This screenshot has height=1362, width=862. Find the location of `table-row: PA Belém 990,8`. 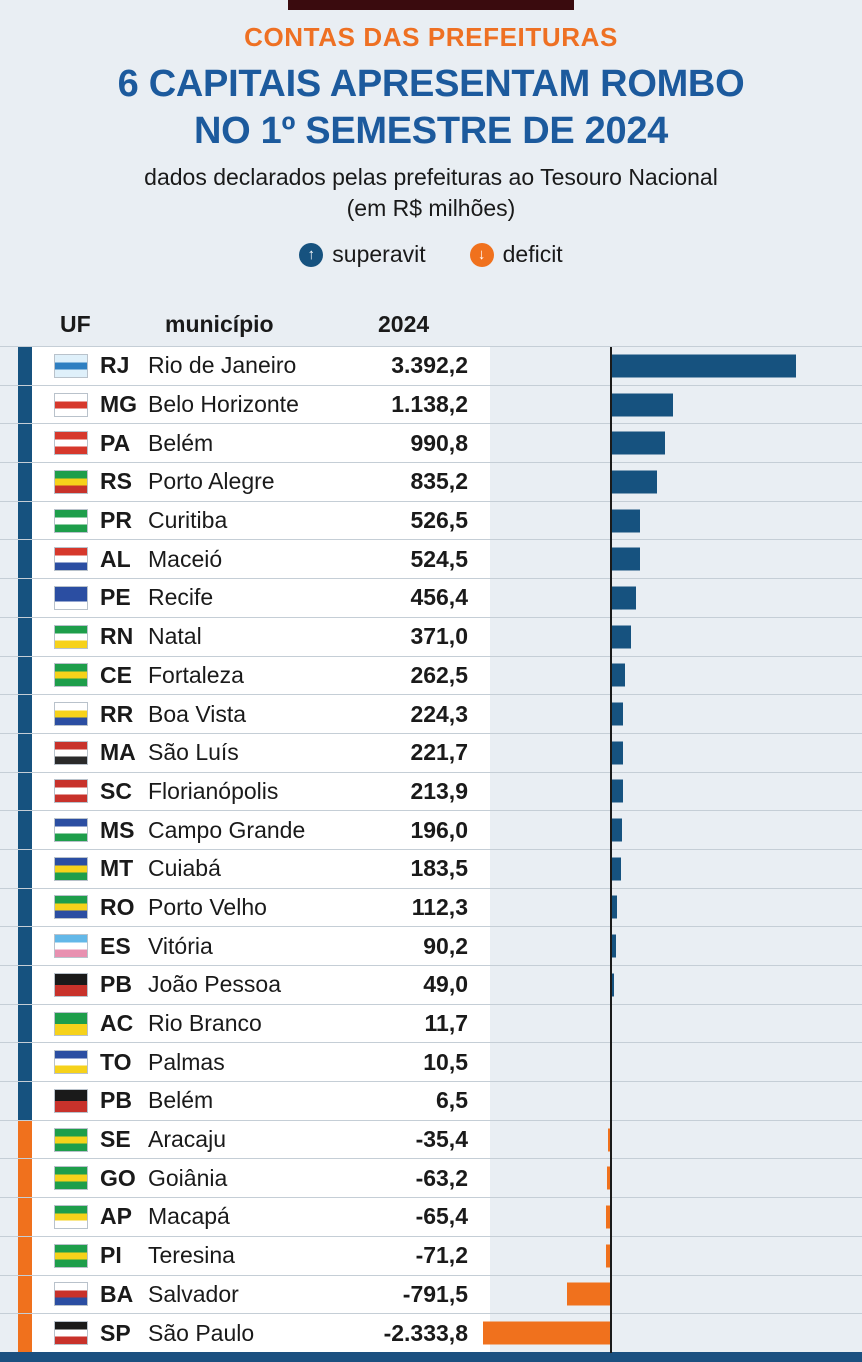

table-row: PA Belém 990,8 is located at coordinates (431, 444).